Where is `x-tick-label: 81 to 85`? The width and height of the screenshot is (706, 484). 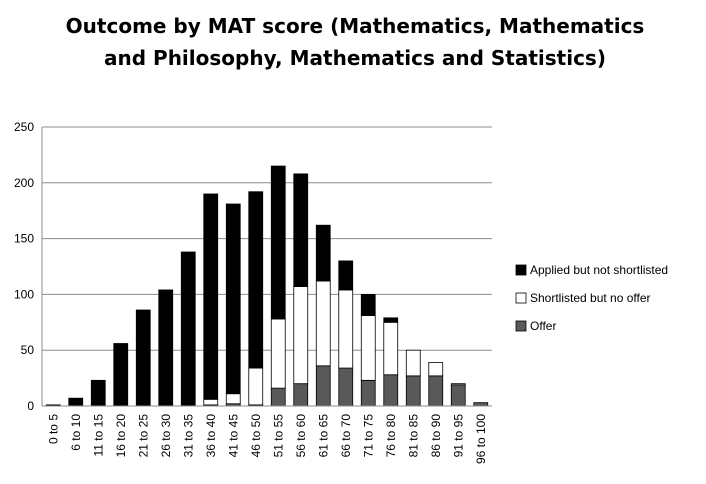
x-tick-label: 81 to 85 is located at coordinates (413, 436).